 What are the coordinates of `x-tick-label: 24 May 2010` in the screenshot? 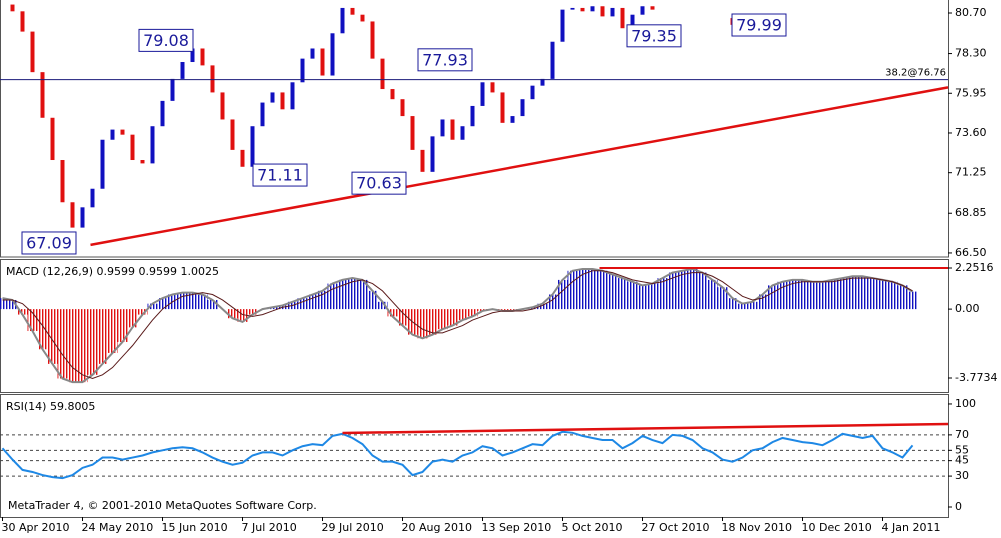 It's located at (118, 527).